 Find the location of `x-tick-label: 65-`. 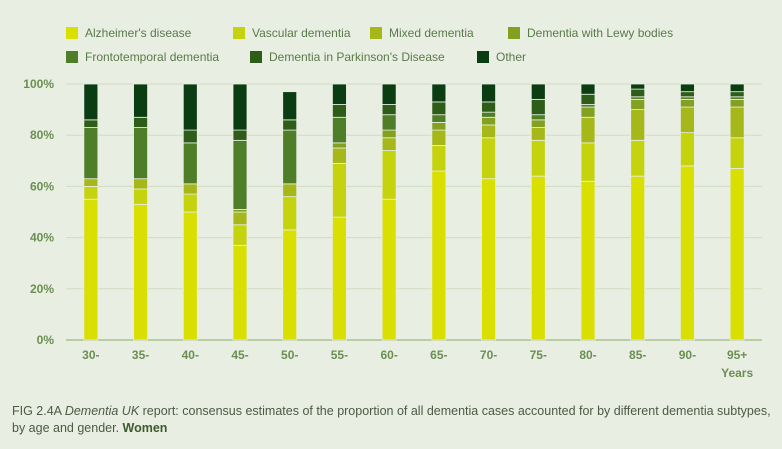

x-tick-label: 65- is located at coordinates (438, 355).